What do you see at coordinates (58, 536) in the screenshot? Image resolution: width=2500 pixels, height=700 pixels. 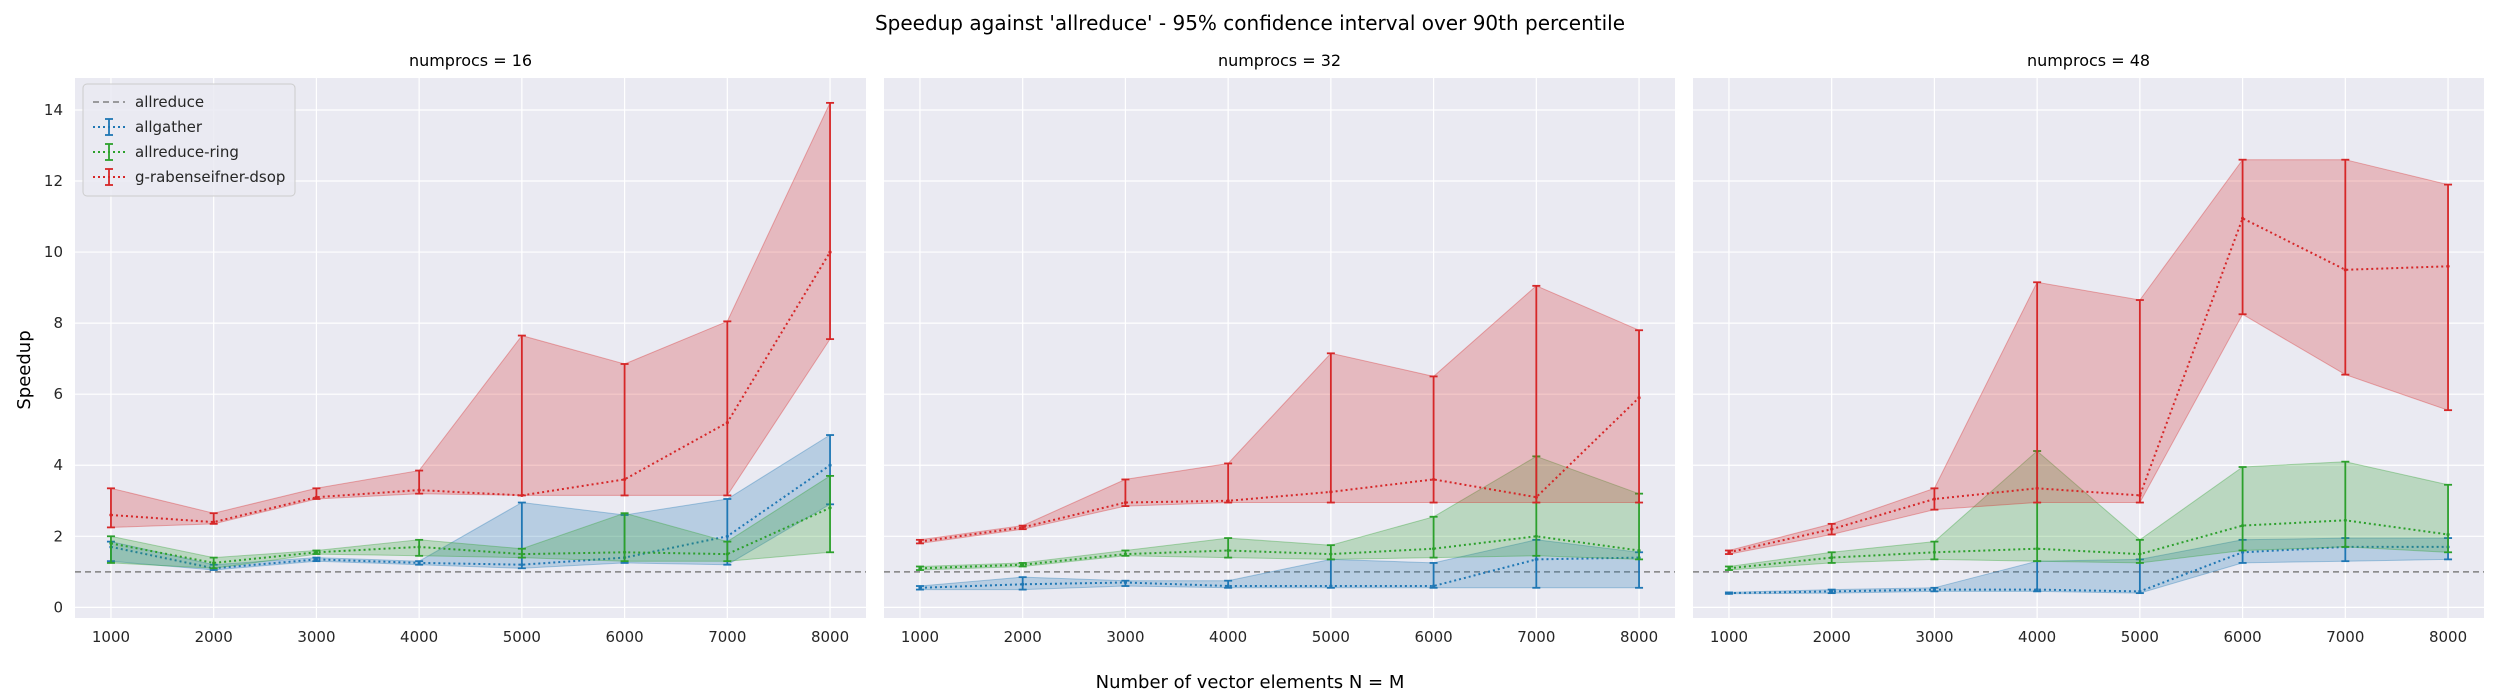 I see `y-tick-label: 2` at bounding box center [58, 536].